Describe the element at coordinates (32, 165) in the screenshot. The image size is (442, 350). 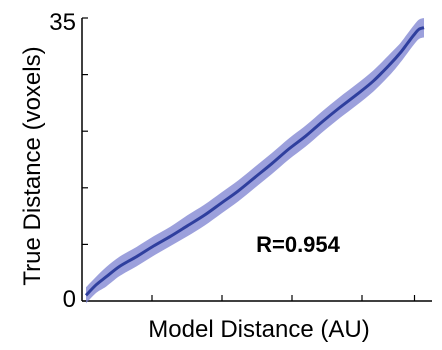
I see `y-axis-label: True Distance (voxels)` at that location.